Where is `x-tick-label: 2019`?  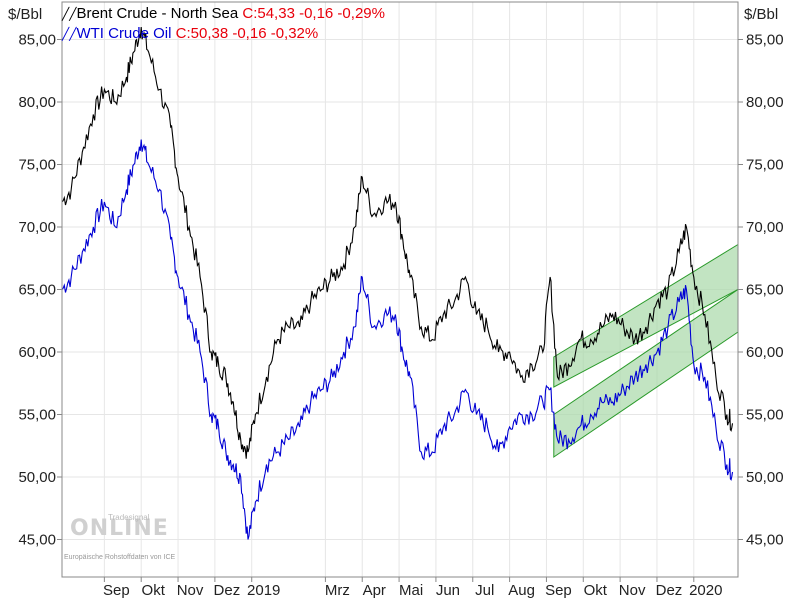
x-tick-label: 2019 is located at coordinates (263, 590).